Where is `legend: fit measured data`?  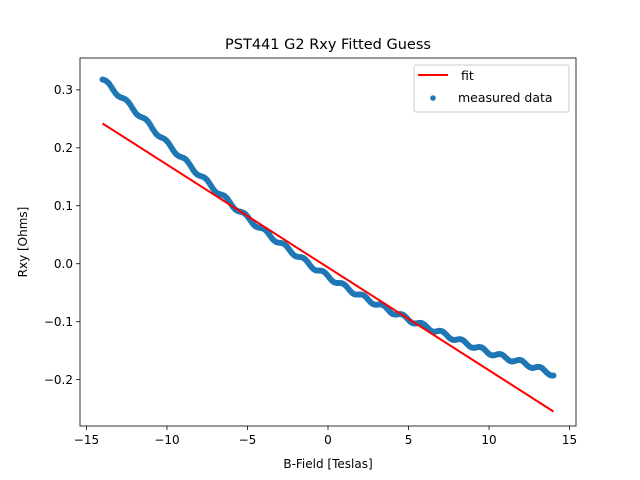
legend: fit measured data is located at coordinates (491, 88).